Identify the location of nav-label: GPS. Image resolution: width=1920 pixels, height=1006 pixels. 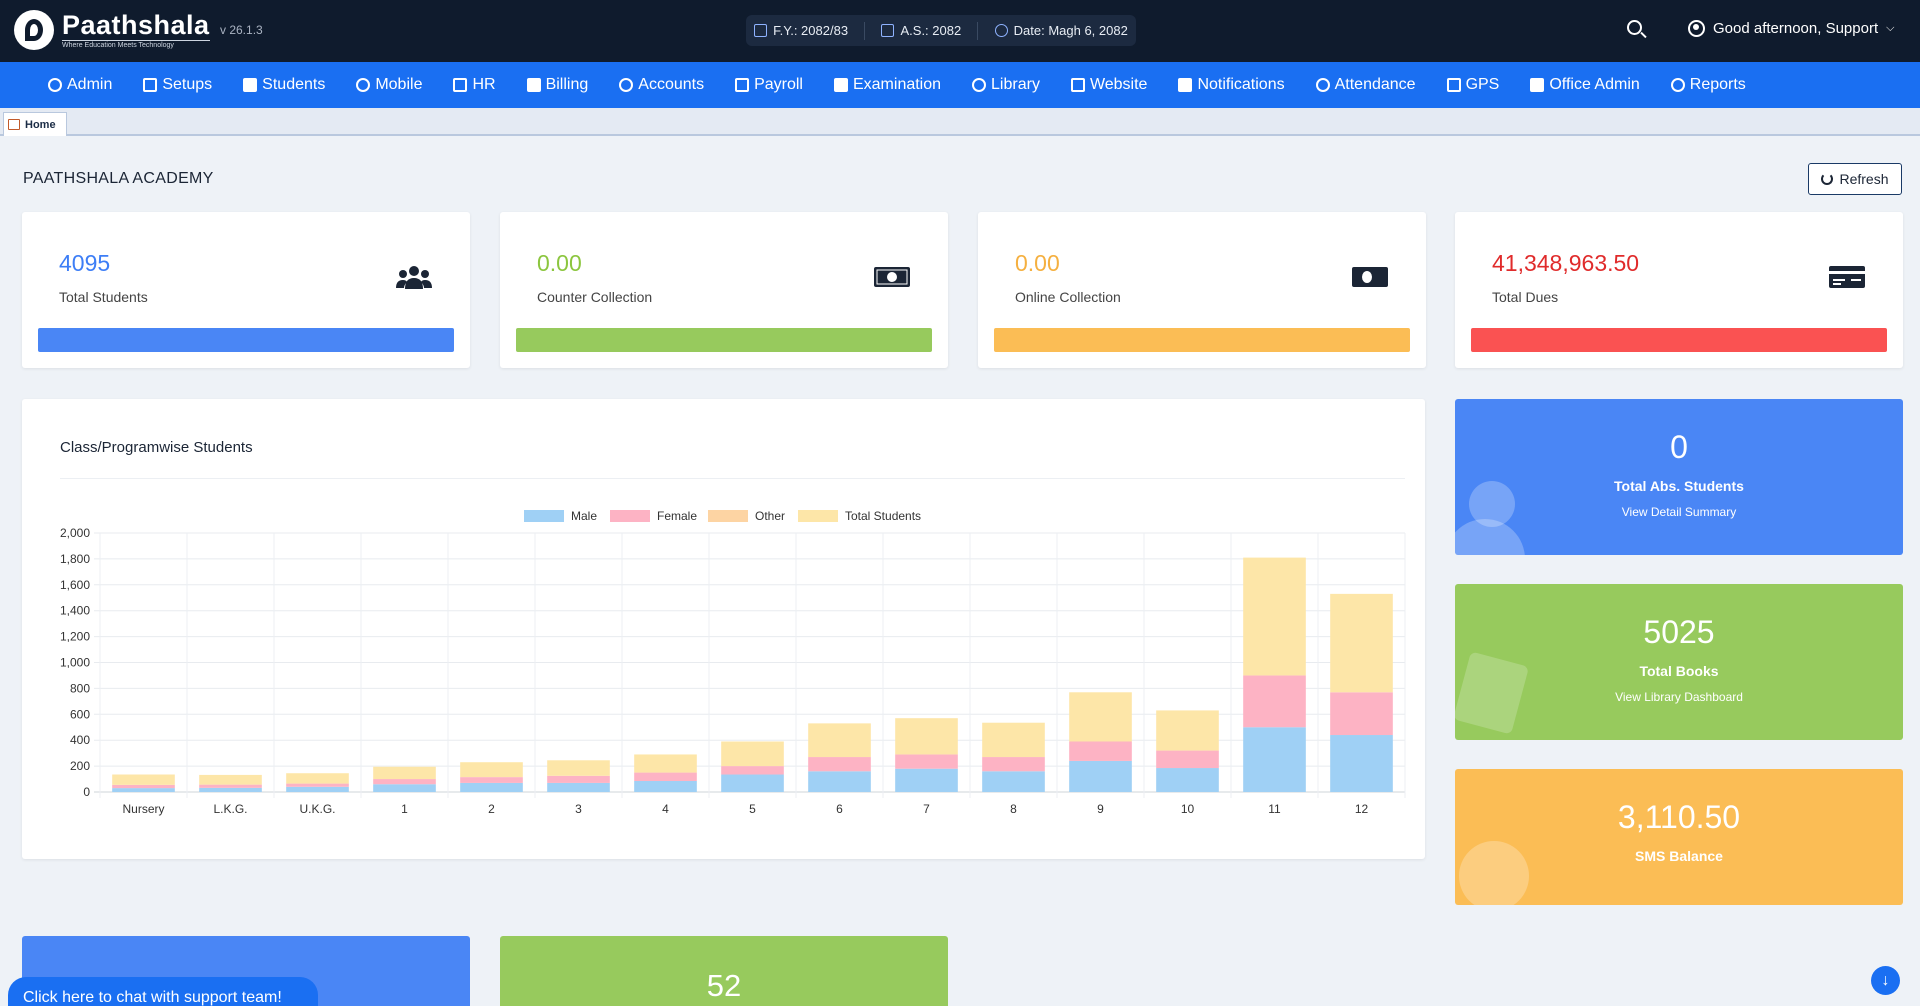
(1482, 84).